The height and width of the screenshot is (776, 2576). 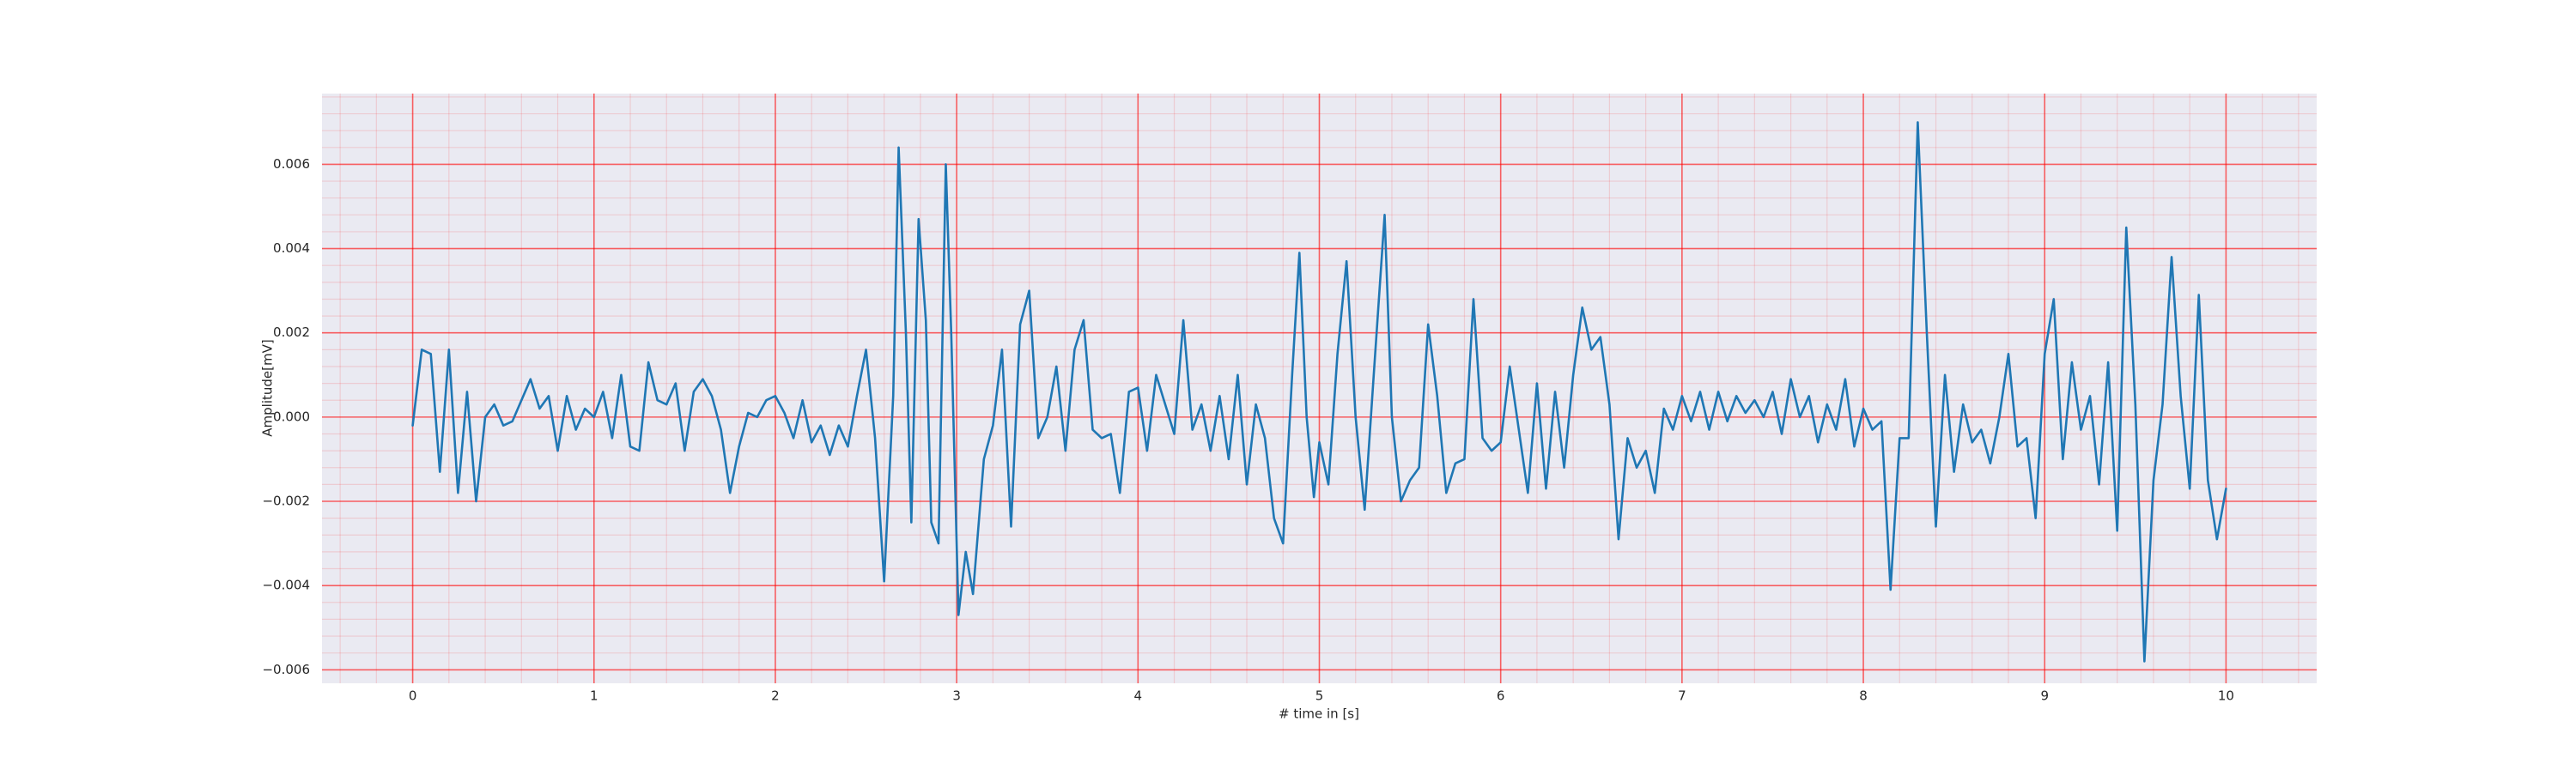 I want to click on x-tick-label: 6, so click(x=1501, y=696).